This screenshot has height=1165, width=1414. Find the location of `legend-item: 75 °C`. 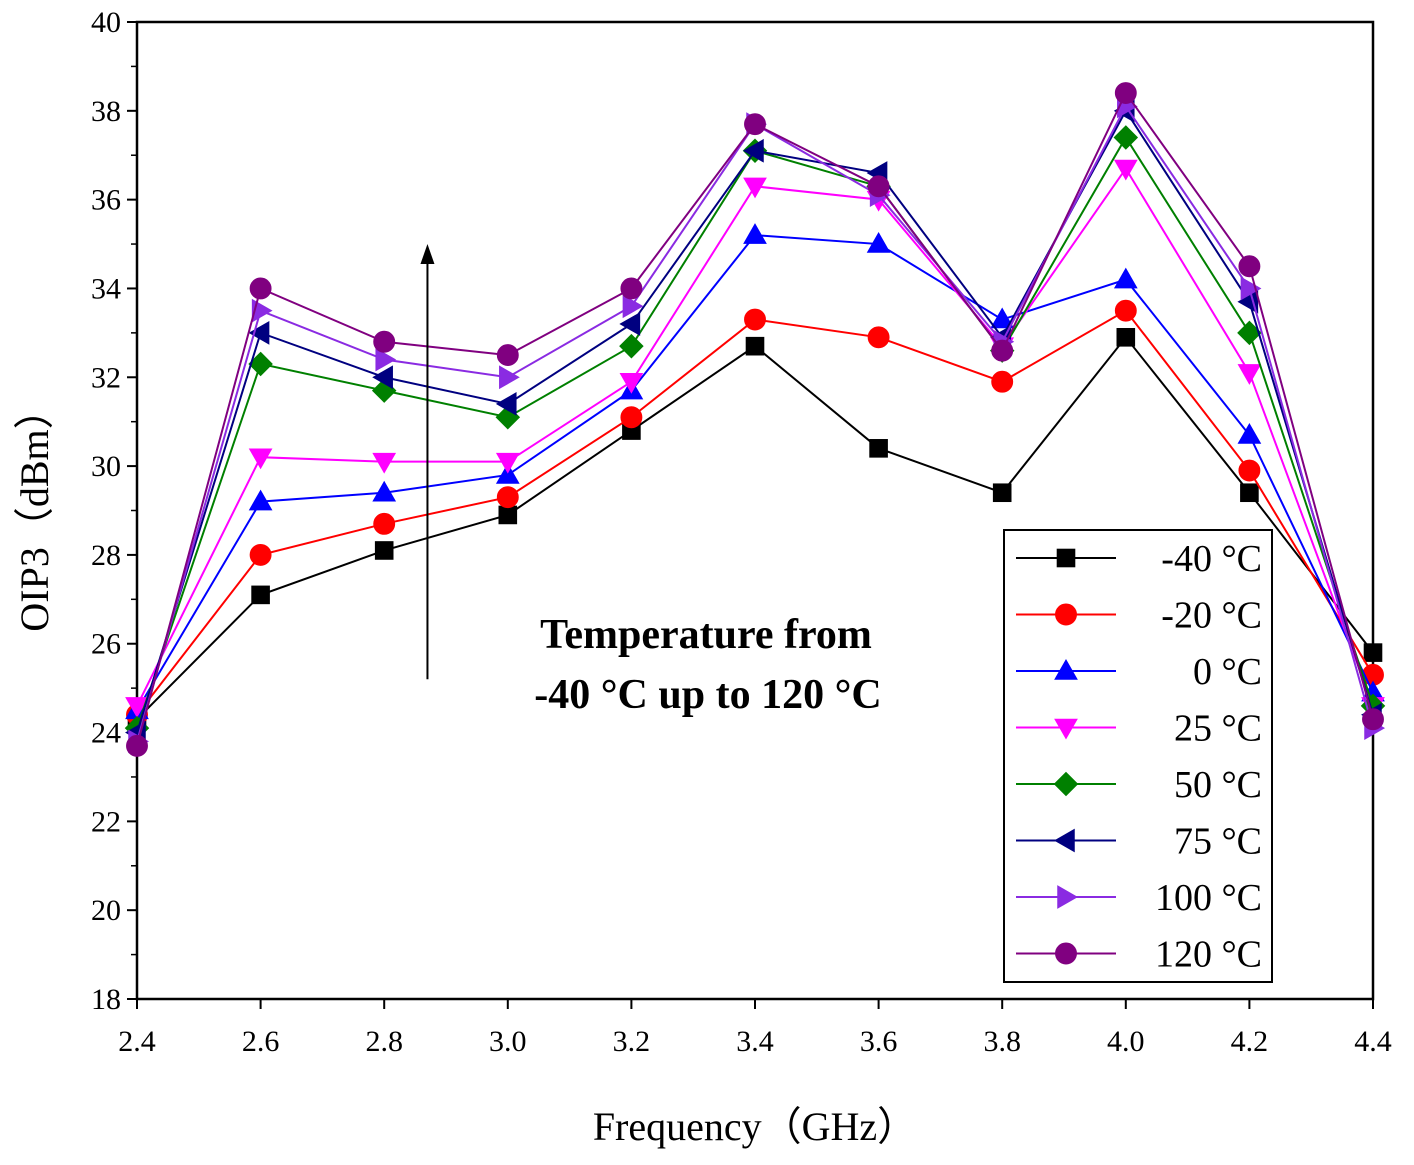

legend-item: 75 °C is located at coordinates (1139, 842).